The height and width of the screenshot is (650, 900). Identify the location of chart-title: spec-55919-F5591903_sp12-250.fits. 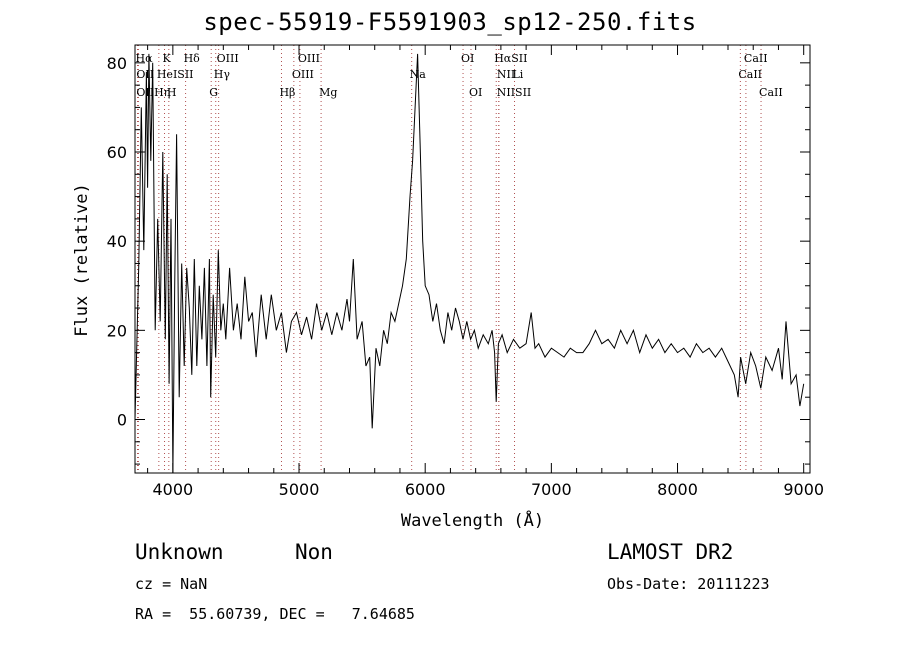
(450, 22).